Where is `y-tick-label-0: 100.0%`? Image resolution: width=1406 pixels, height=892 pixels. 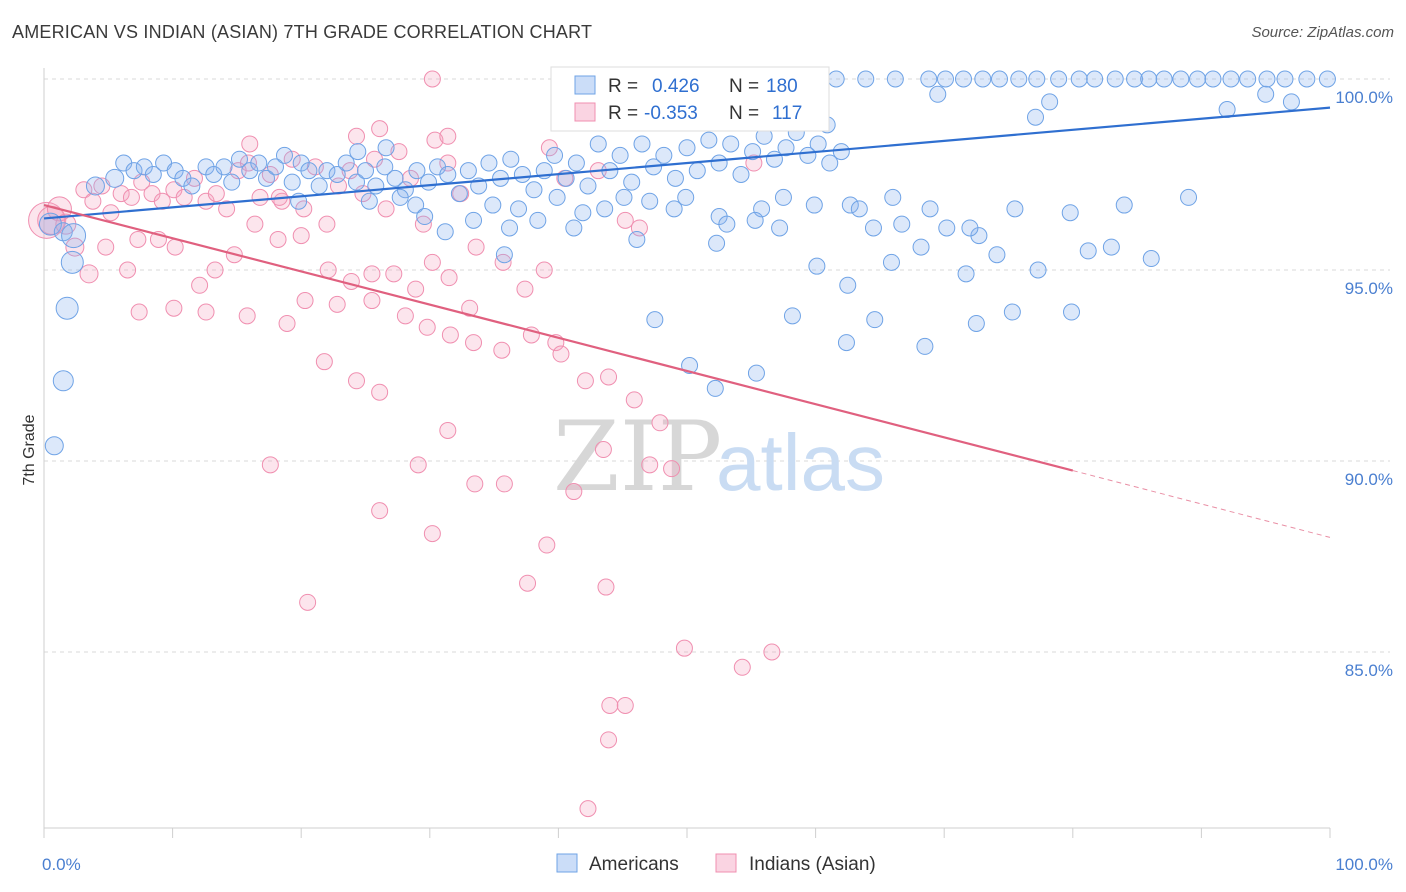 y-tick-label-0: 100.0% is located at coordinates (1364, 97).